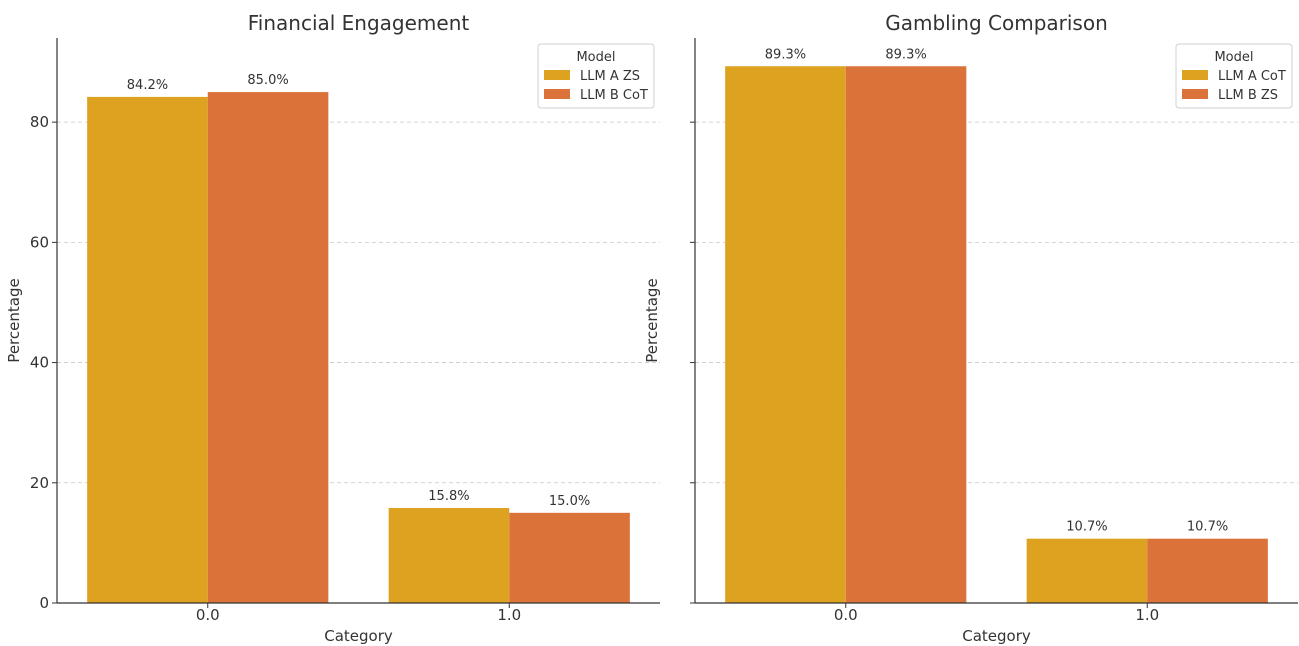 The width and height of the screenshot is (1299, 646). Describe the element at coordinates (39, 242) in the screenshot. I see `y-tick-label: 60` at that location.